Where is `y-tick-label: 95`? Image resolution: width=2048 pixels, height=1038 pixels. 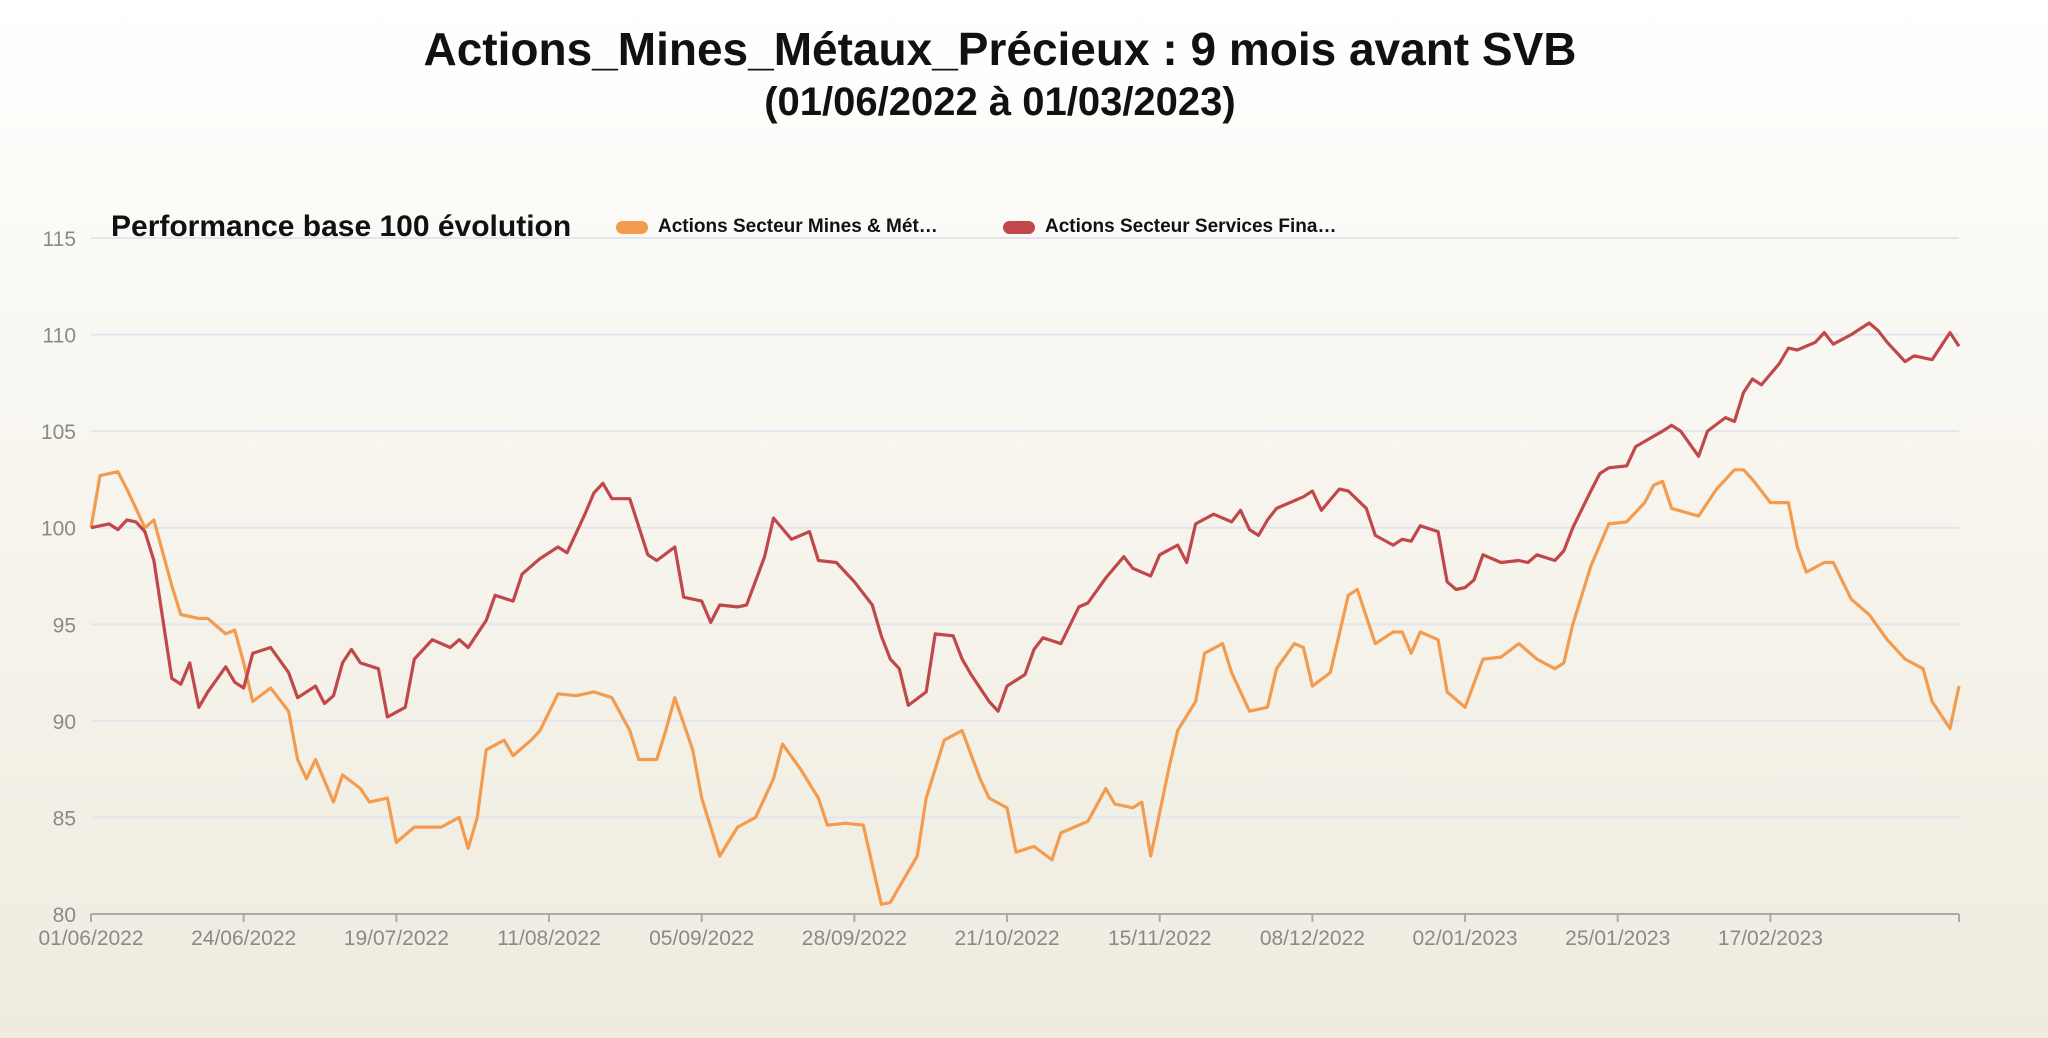
y-tick-label: 95 is located at coordinates (64, 625).